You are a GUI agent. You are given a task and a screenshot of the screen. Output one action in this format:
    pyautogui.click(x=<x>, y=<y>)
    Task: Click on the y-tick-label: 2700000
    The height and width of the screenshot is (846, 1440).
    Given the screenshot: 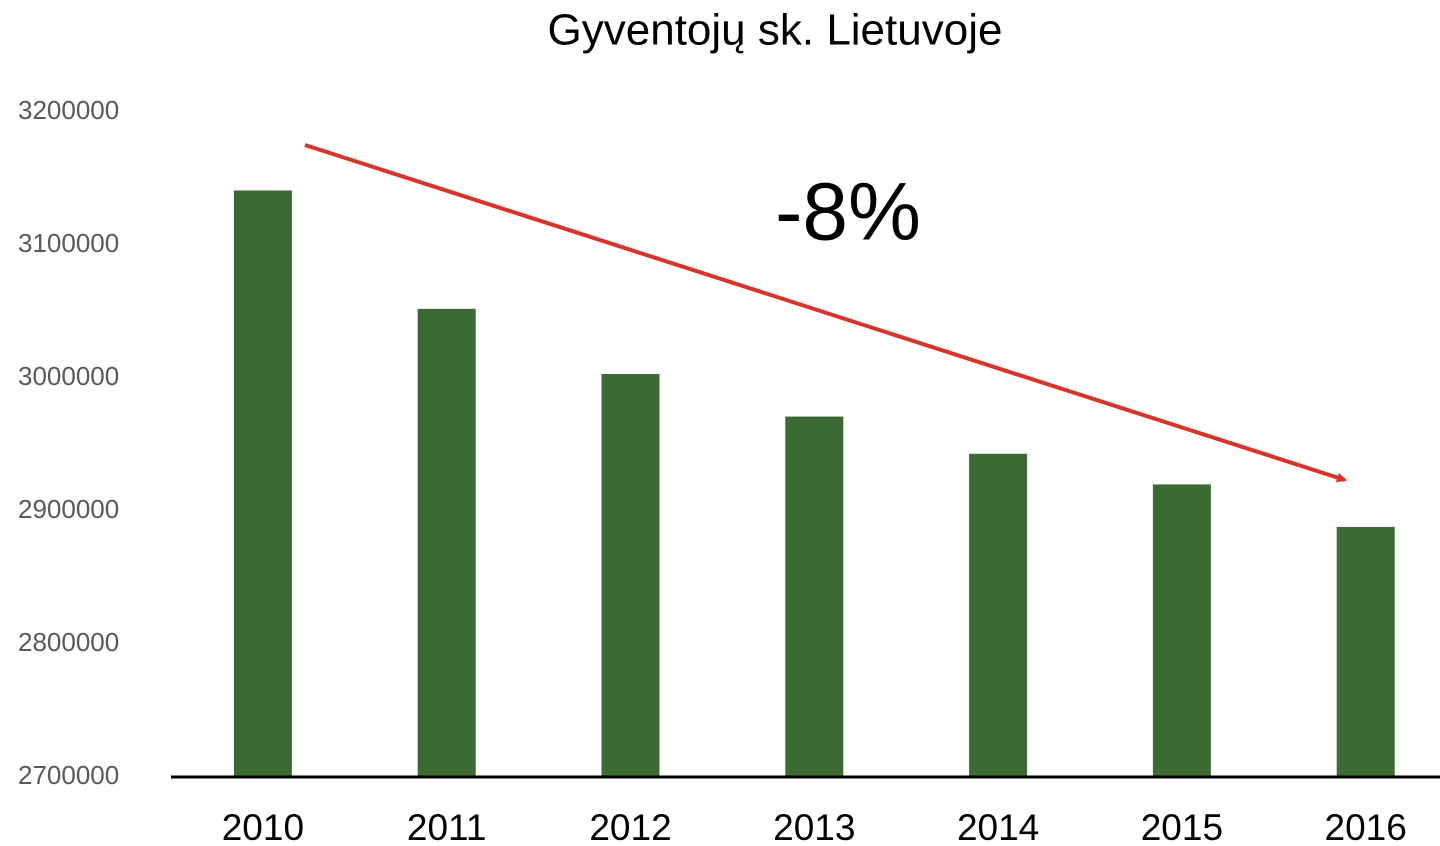 What is the action you would take?
    pyautogui.click(x=68, y=775)
    